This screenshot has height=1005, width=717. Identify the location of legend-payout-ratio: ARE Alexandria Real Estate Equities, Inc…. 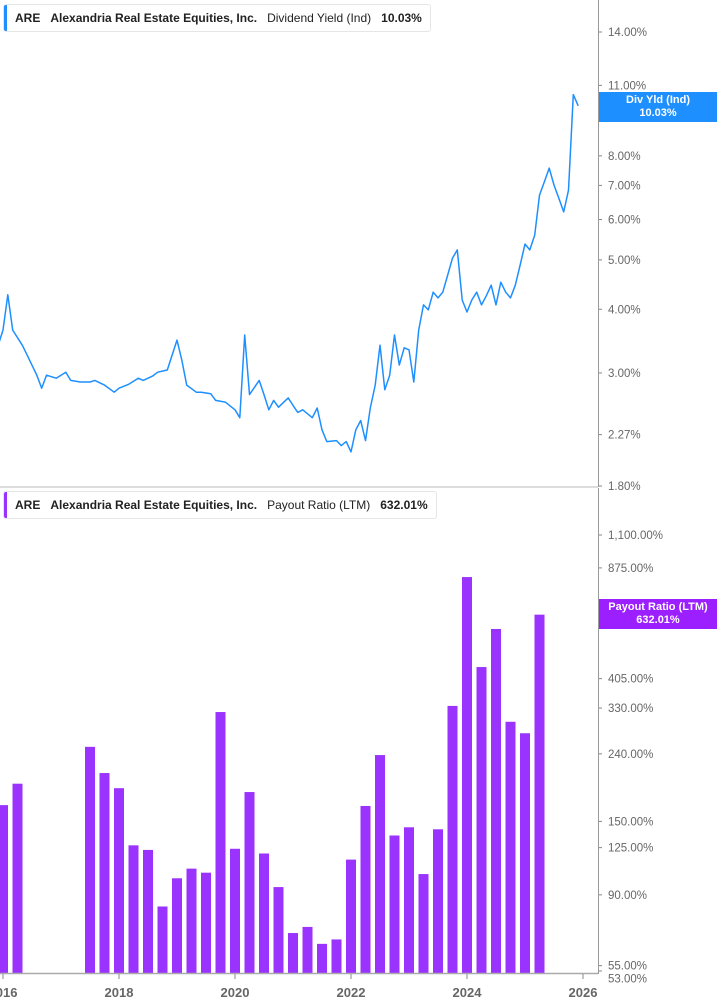
(220, 505).